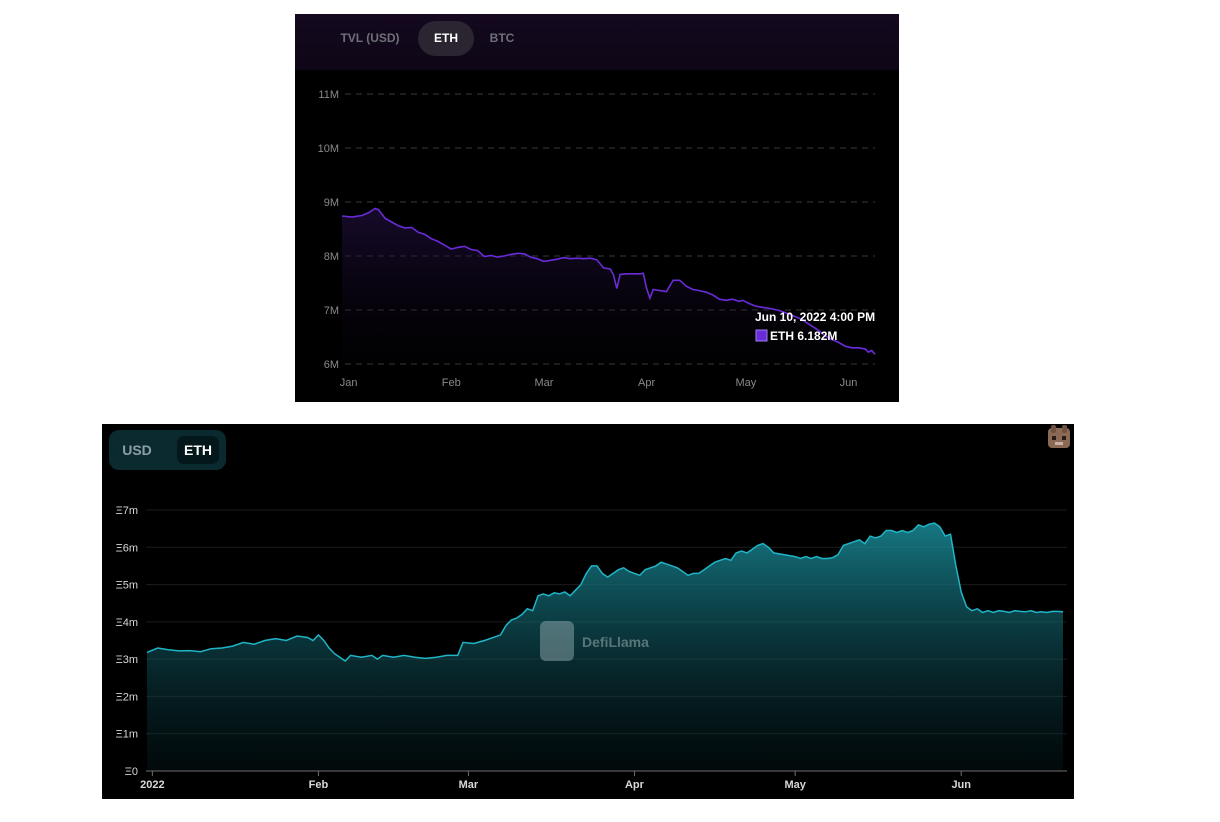 This screenshot has width=1220, height=822. Describe the element at coordinates (131, 772) in the screenshot. I see `y-tick-label: Ξ0` at that location.